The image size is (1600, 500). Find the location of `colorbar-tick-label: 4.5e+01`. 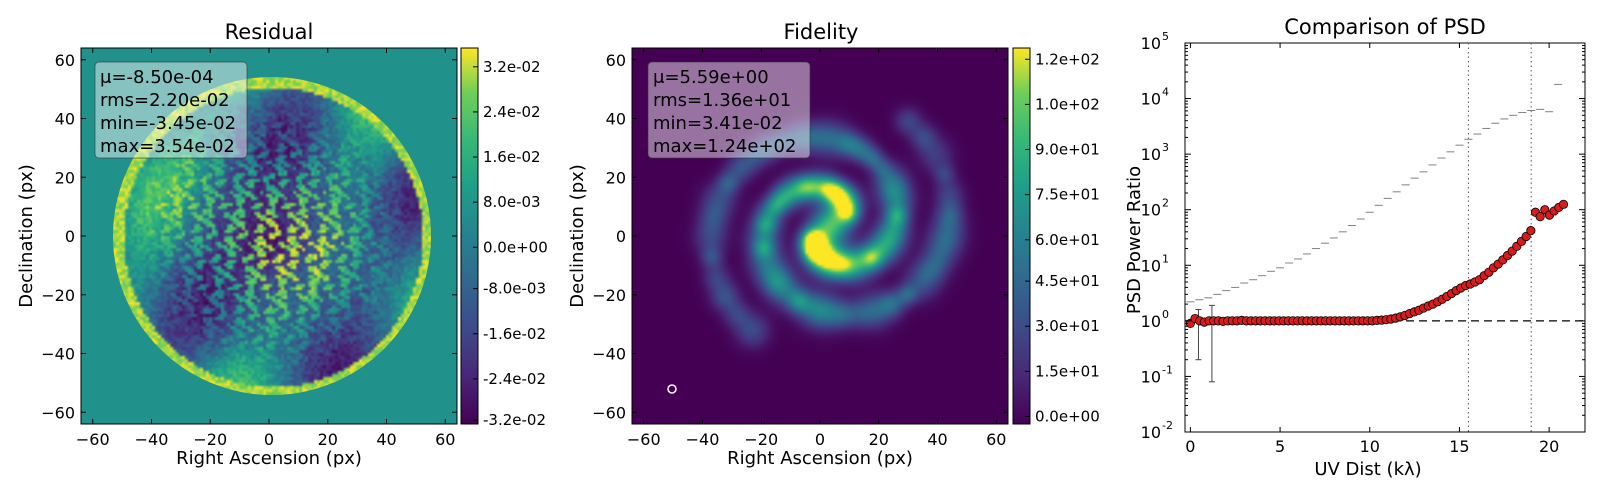

colorbar-tick-label: 4.5e+01 is located at coordinates (1067, 281).